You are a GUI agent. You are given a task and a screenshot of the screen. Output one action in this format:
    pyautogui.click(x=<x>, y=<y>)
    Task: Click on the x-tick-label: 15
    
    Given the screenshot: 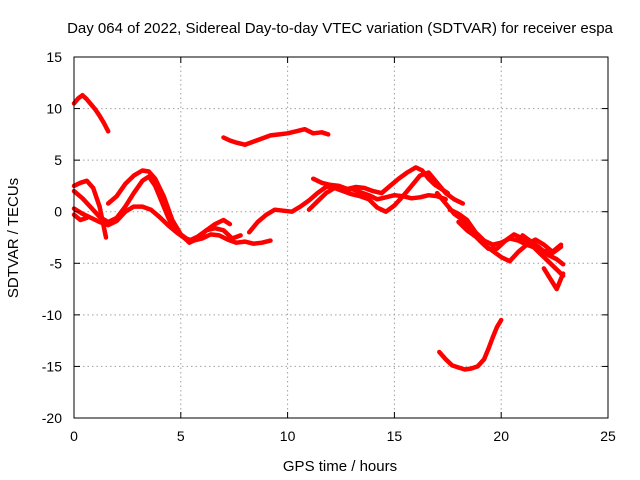 What is the action you would take?
    pyautogui.click(x=395, y=436)
    